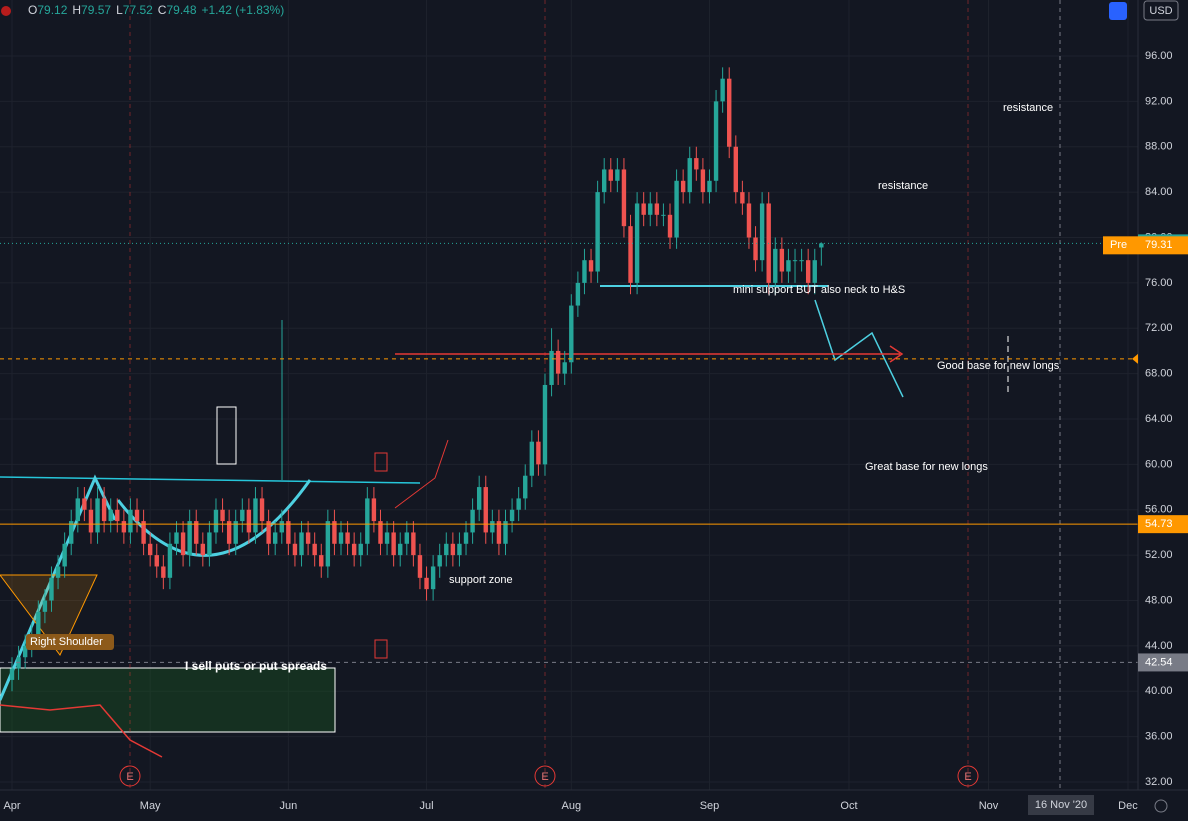 The image size is (1188, 821). What do you see at coordinates (243, 10) in the screenshot?
I see `legend-change: +1.42 (+1.83%)` at bounding box center [243, 10].